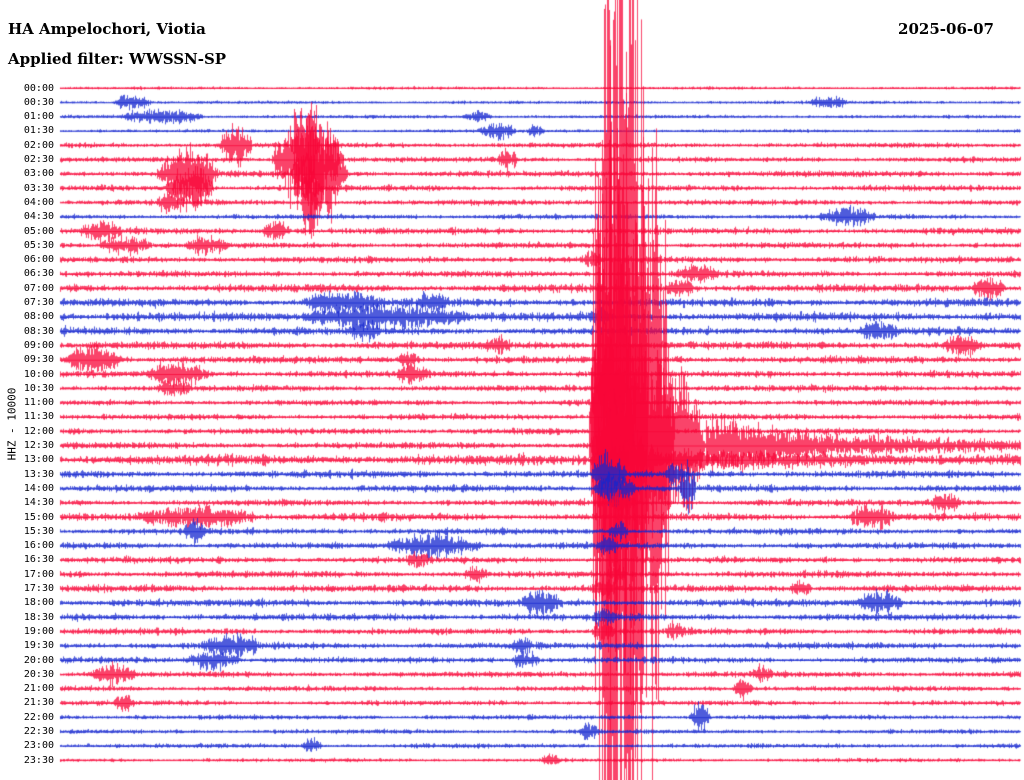  I want to click on time-label: 12:30, so click(38, 445).